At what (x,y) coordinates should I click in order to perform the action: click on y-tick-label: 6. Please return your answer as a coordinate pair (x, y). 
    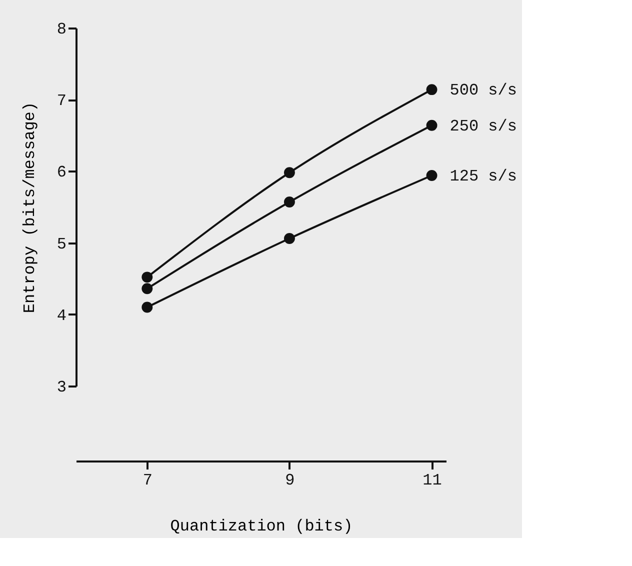
    Looking at the image, I should click on (61, 173).